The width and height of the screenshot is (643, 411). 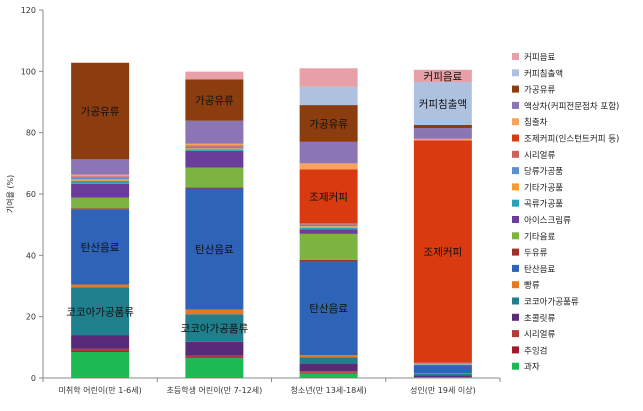 What do you see at coordinates (539, 58) in the screenshot?
I see `legend-label: 커피음료` at bounding box center [539, 58].